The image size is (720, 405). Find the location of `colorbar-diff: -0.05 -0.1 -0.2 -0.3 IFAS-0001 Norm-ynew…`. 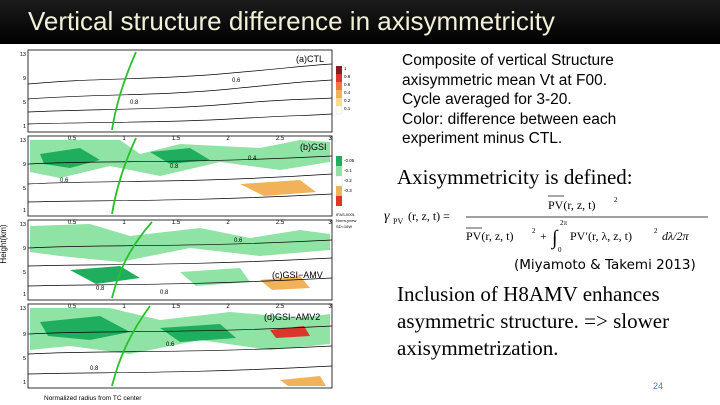

colorbar-diff: -0.05 -0.1 -0.2 -0.3 IFAS-0001 Norm-ynew… is located at coordinates (346, 192).